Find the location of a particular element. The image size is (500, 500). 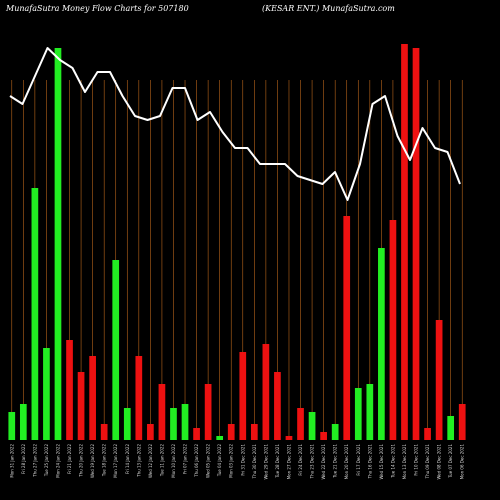

tick-label: Mon 17 Jan 2022 is located at coordinates (115, 461).